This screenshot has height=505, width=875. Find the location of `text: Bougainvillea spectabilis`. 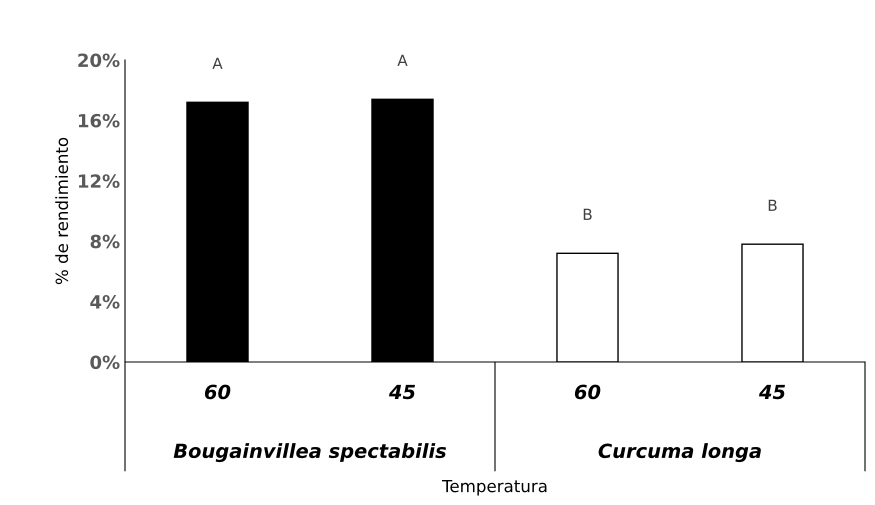

text: Bougainvillea spectabilis is located at coordinates (310, 452).